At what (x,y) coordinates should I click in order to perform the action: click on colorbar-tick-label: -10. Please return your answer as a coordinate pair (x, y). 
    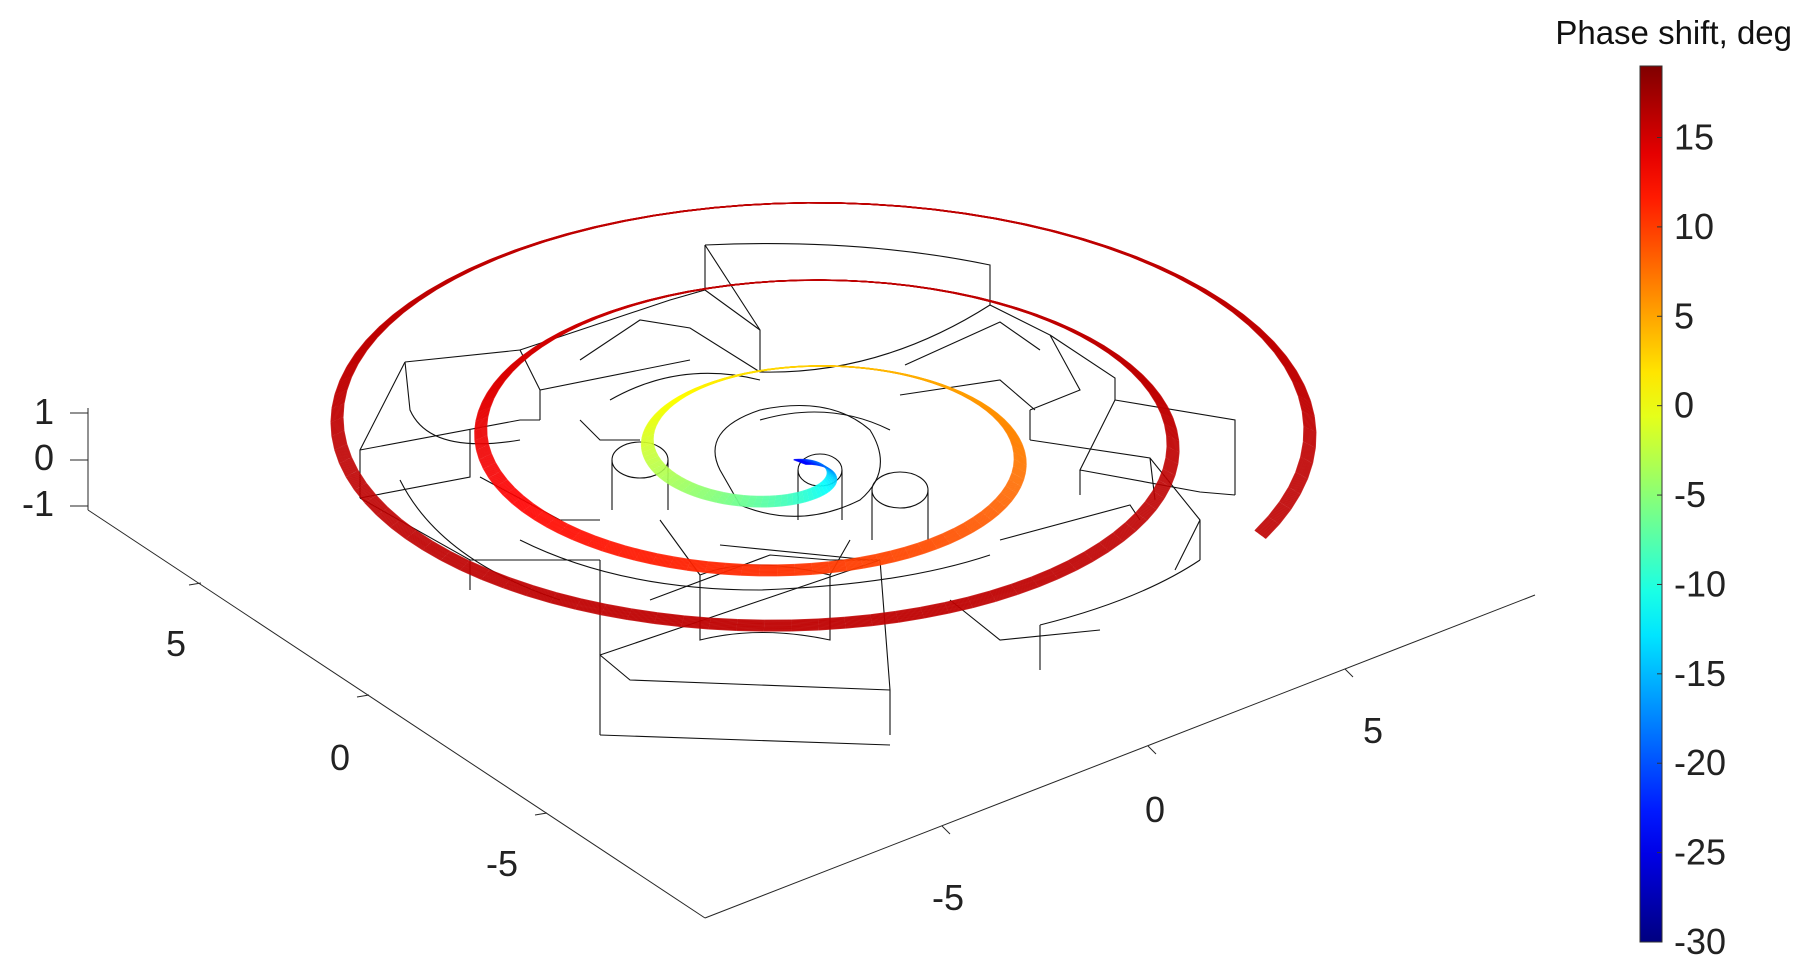
    Looking at the image, I should click on (1700, 583).